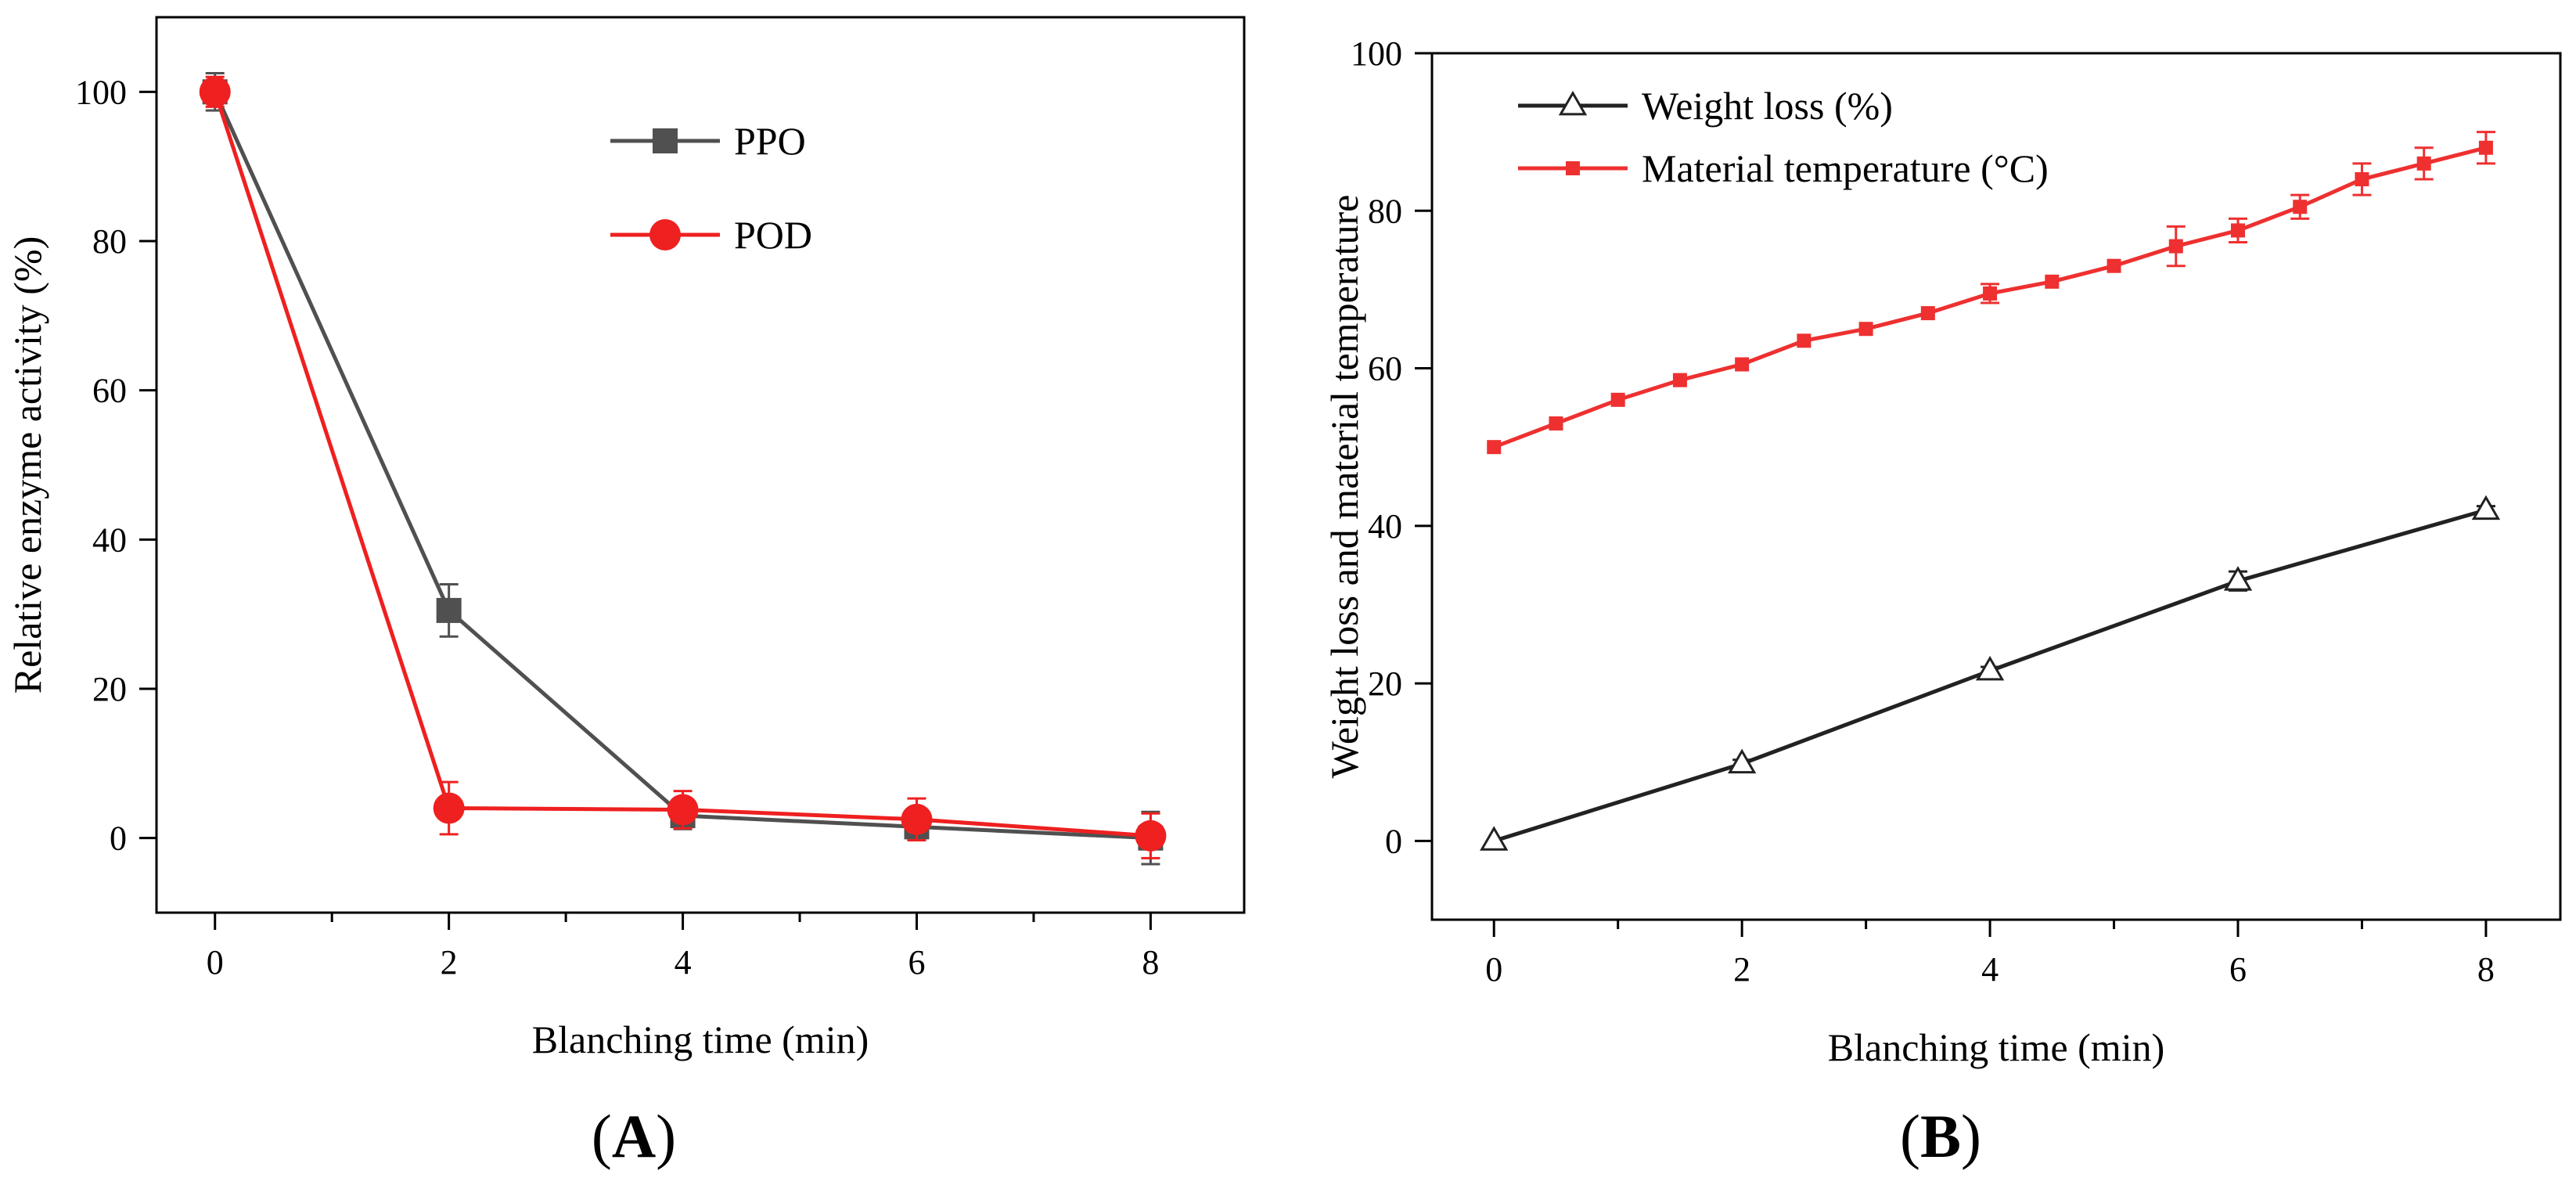 The height and width of the screenshot is (1178, 2576). Describe the element at coordinates (1845, 168) in the screenshot. I see `legend-label: Material temperature (°C)` at that location.